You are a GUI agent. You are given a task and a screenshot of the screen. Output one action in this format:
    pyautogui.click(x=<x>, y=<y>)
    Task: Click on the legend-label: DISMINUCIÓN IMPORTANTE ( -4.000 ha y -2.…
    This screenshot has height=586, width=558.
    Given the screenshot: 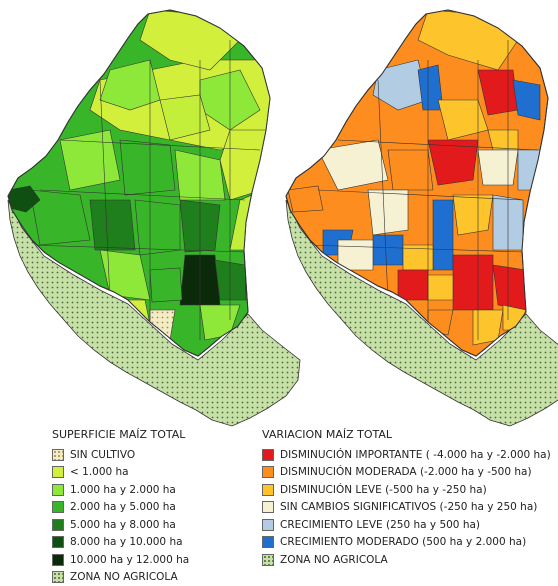 What is the action you would take?
    pyautogui.click(x=415, y=455)
    